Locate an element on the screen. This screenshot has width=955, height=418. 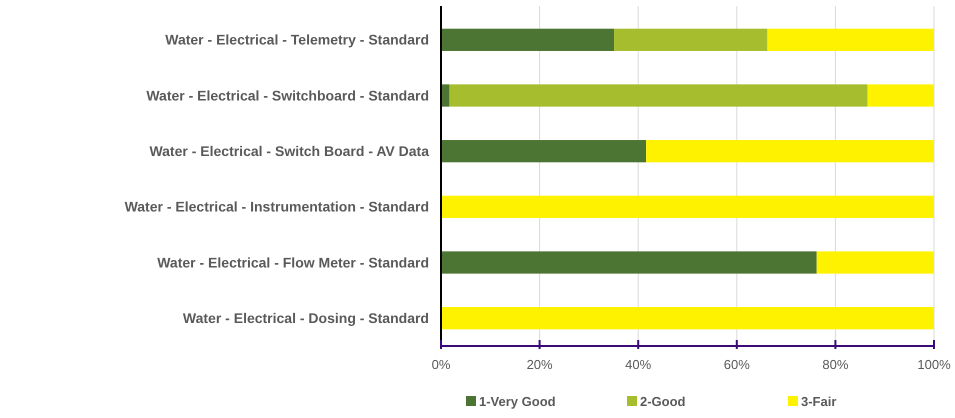
legend-label: 3-Fair is located at coordinates (818, 401).